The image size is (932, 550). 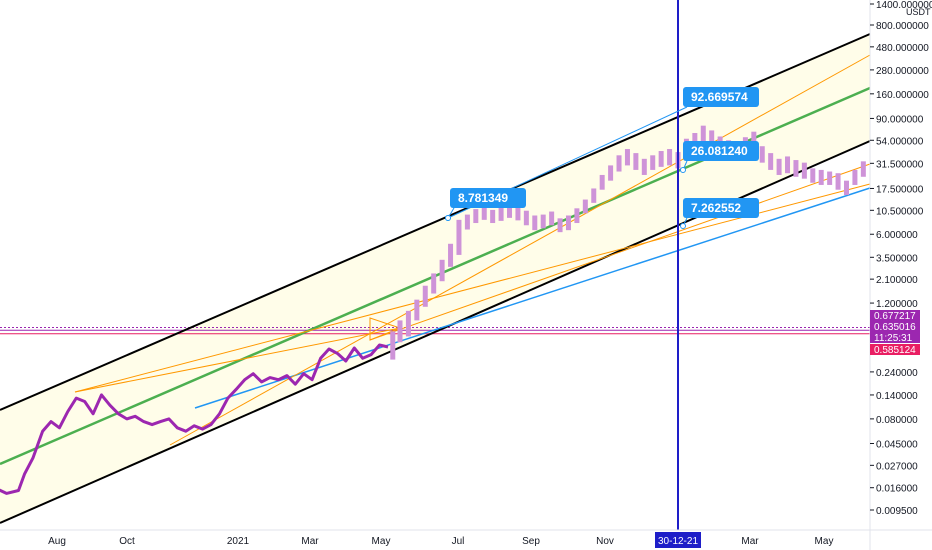 What do you see at coordinates (897, 444) in the screenshot?
I see `price-tick-label: 0.045000` at bounding box center [897, 444].